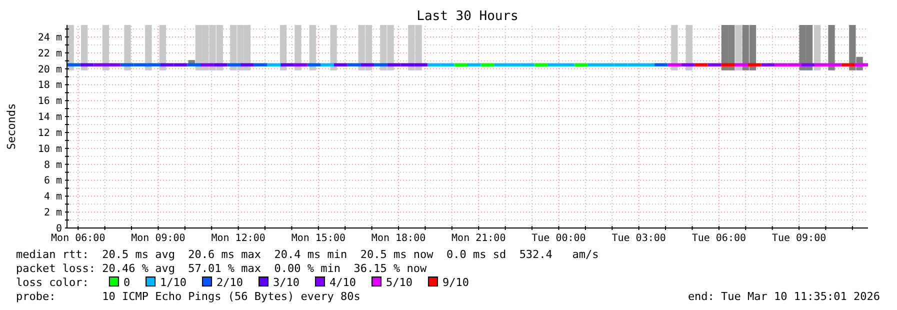 The height and width of the screenshot is (310, 897). Describe the element at coordinates (53, 213) in the screenshot. I see `y-tick-label: 2 m` at that location.